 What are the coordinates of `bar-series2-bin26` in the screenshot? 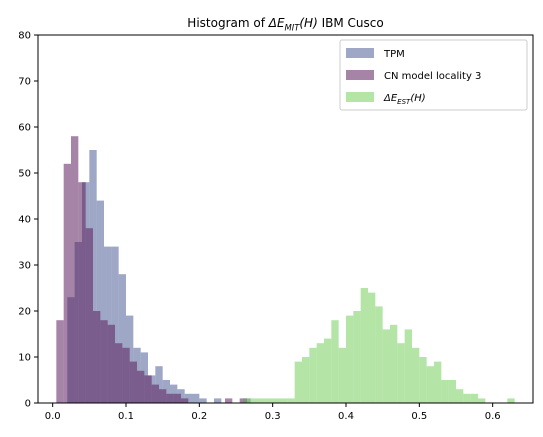 It's located at (438, 382).